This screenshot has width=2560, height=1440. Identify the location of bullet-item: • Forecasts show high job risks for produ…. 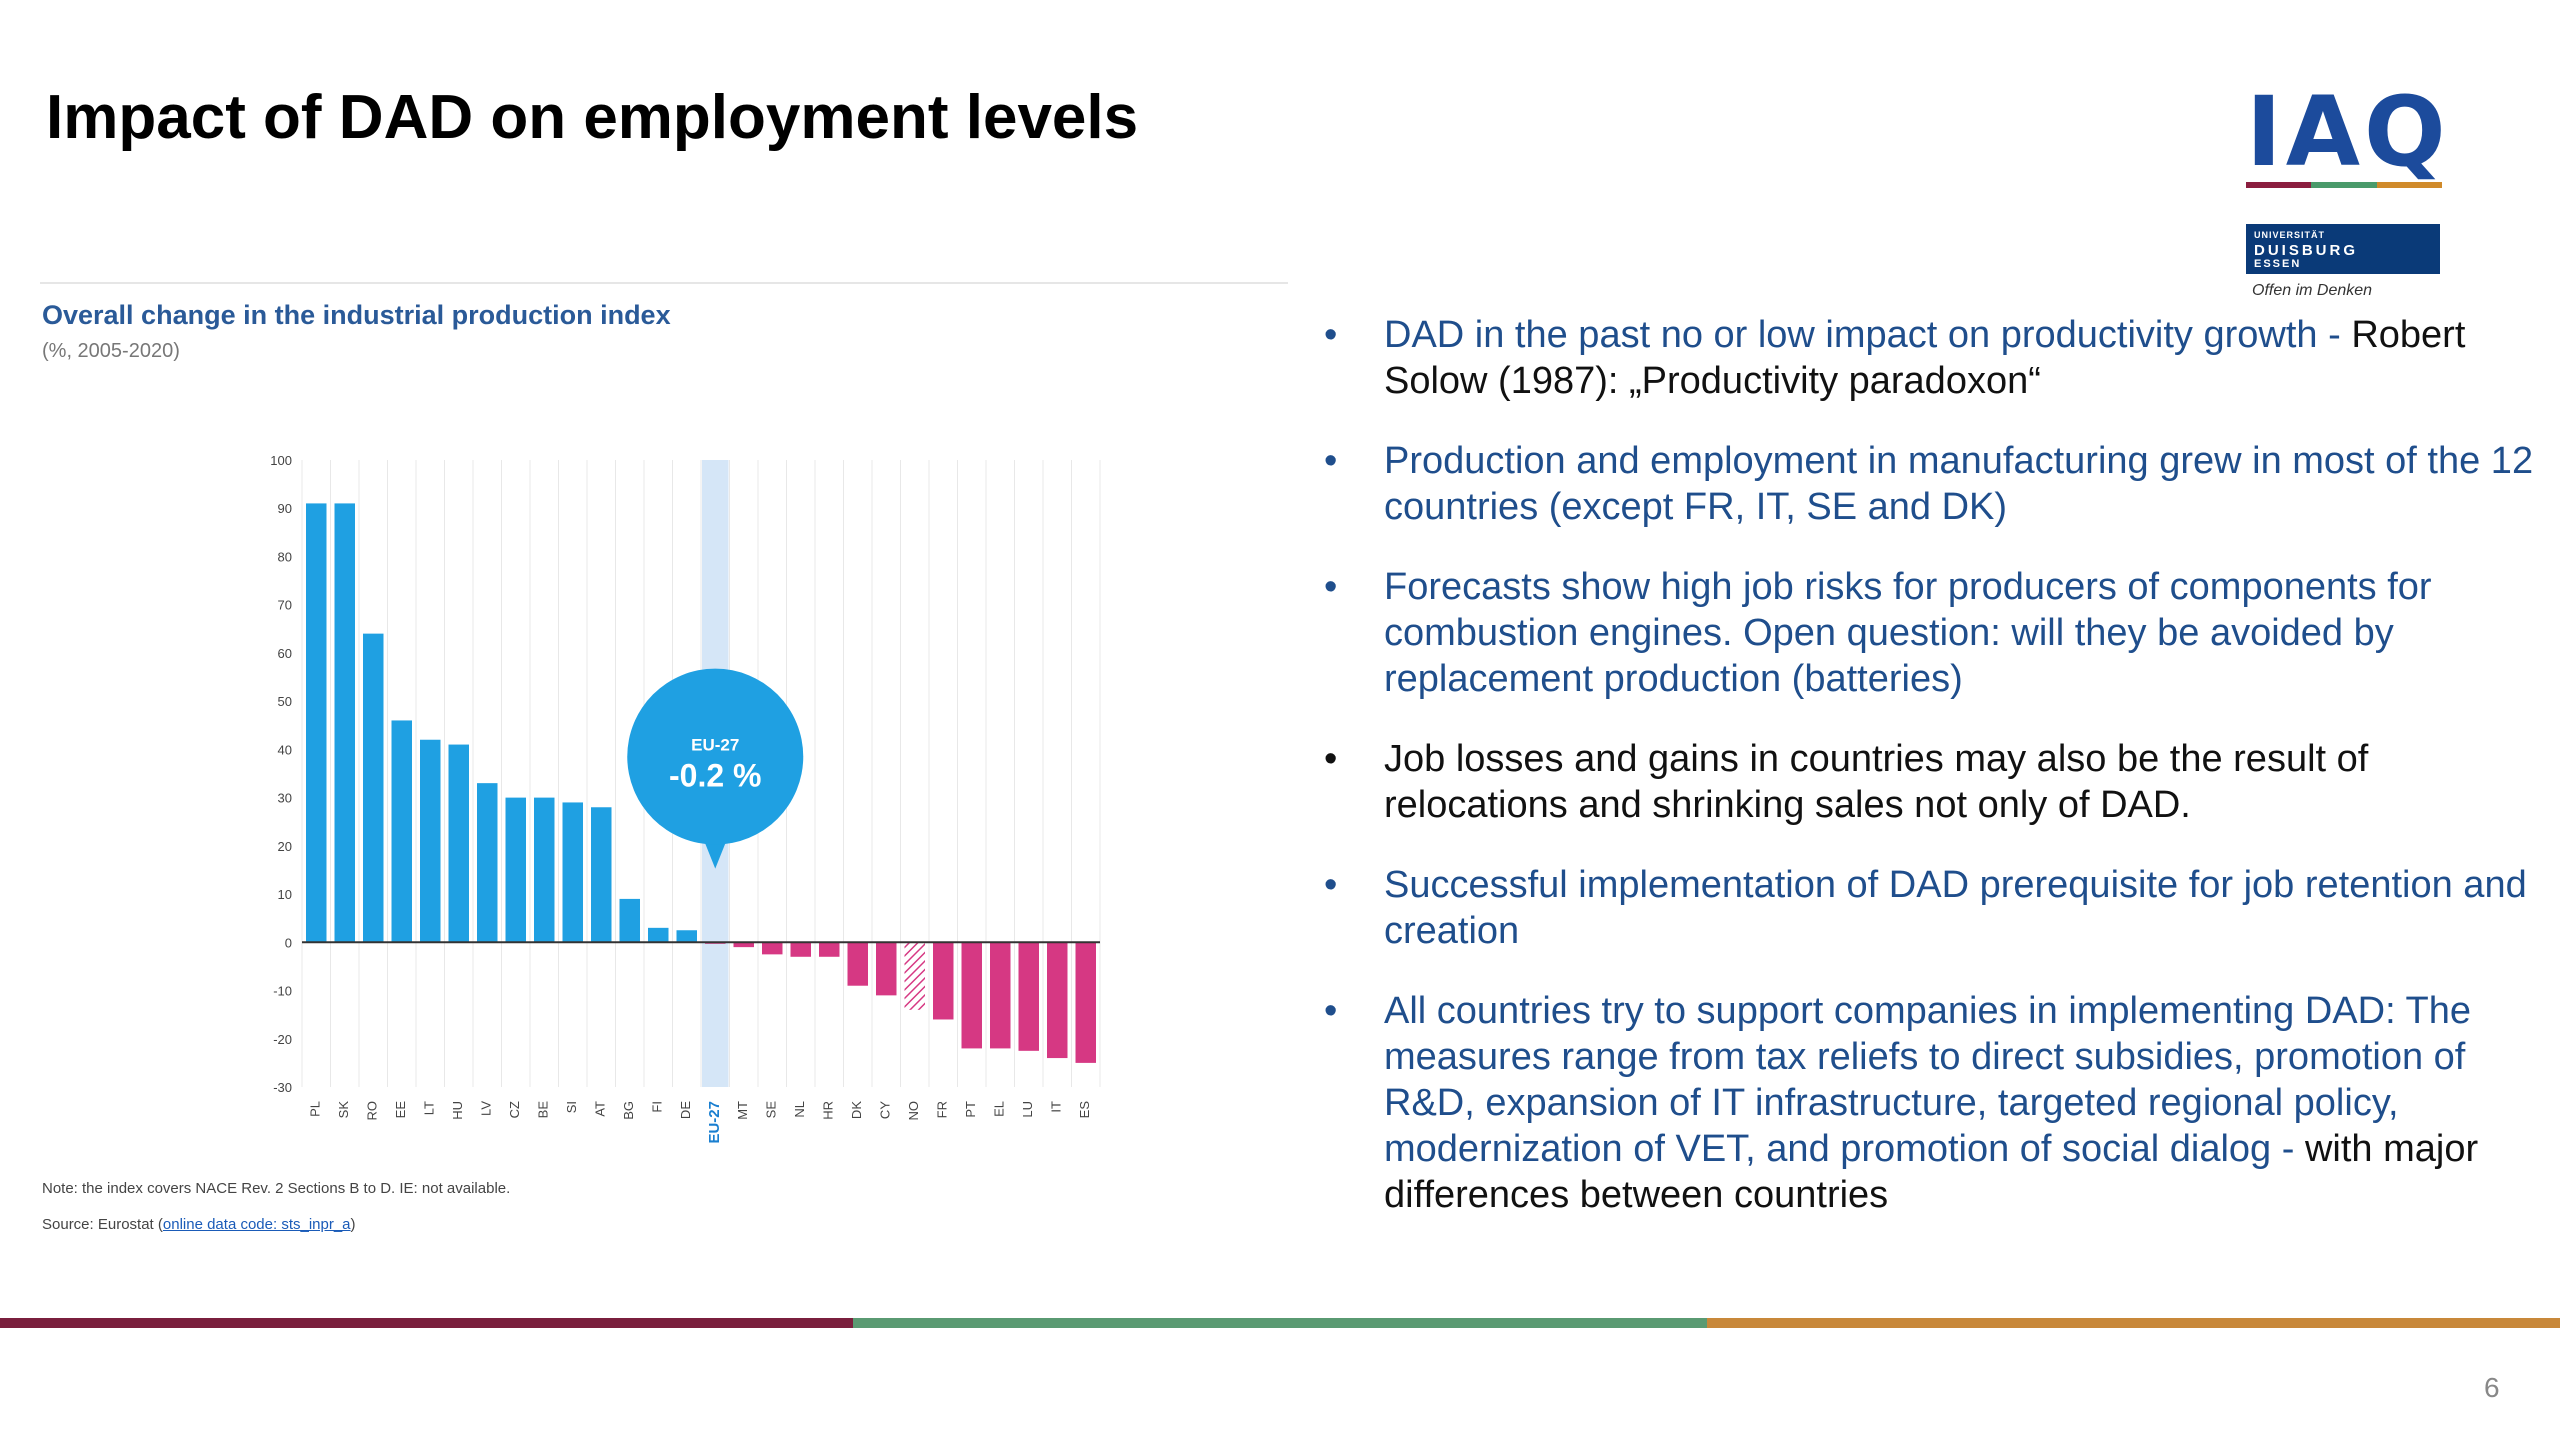
(1932, 633).